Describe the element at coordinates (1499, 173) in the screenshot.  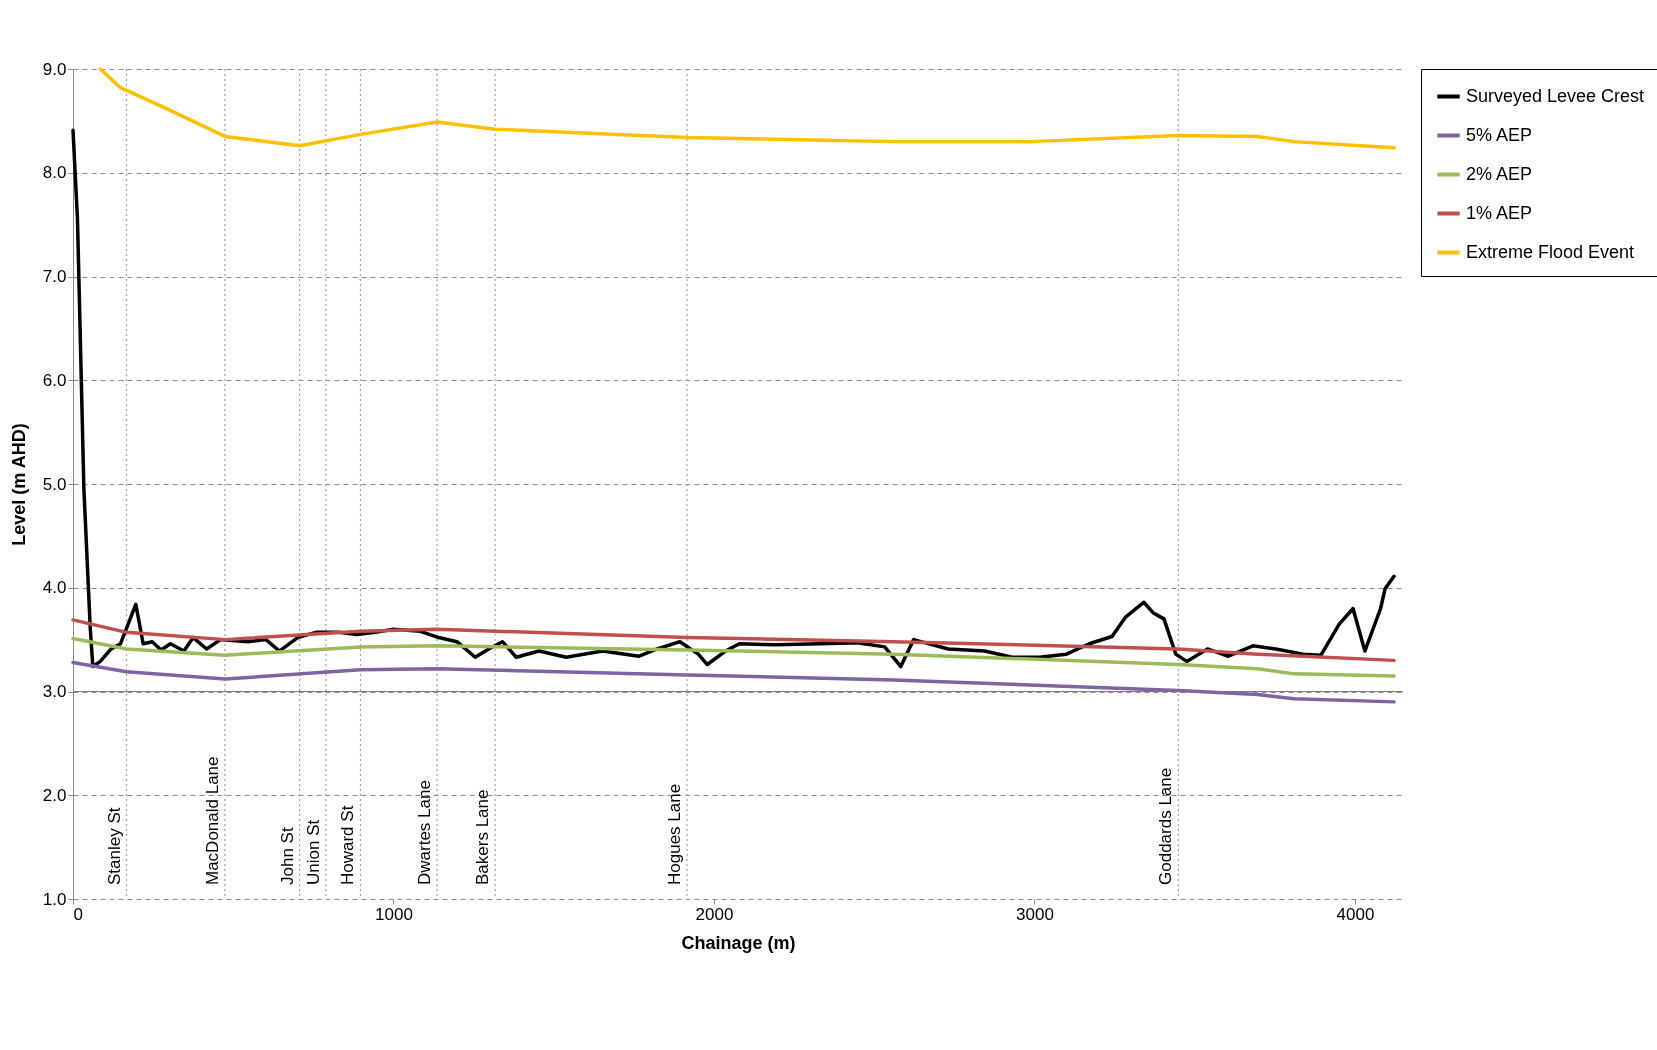
I see `legend-label: 2% AEP` at that location.